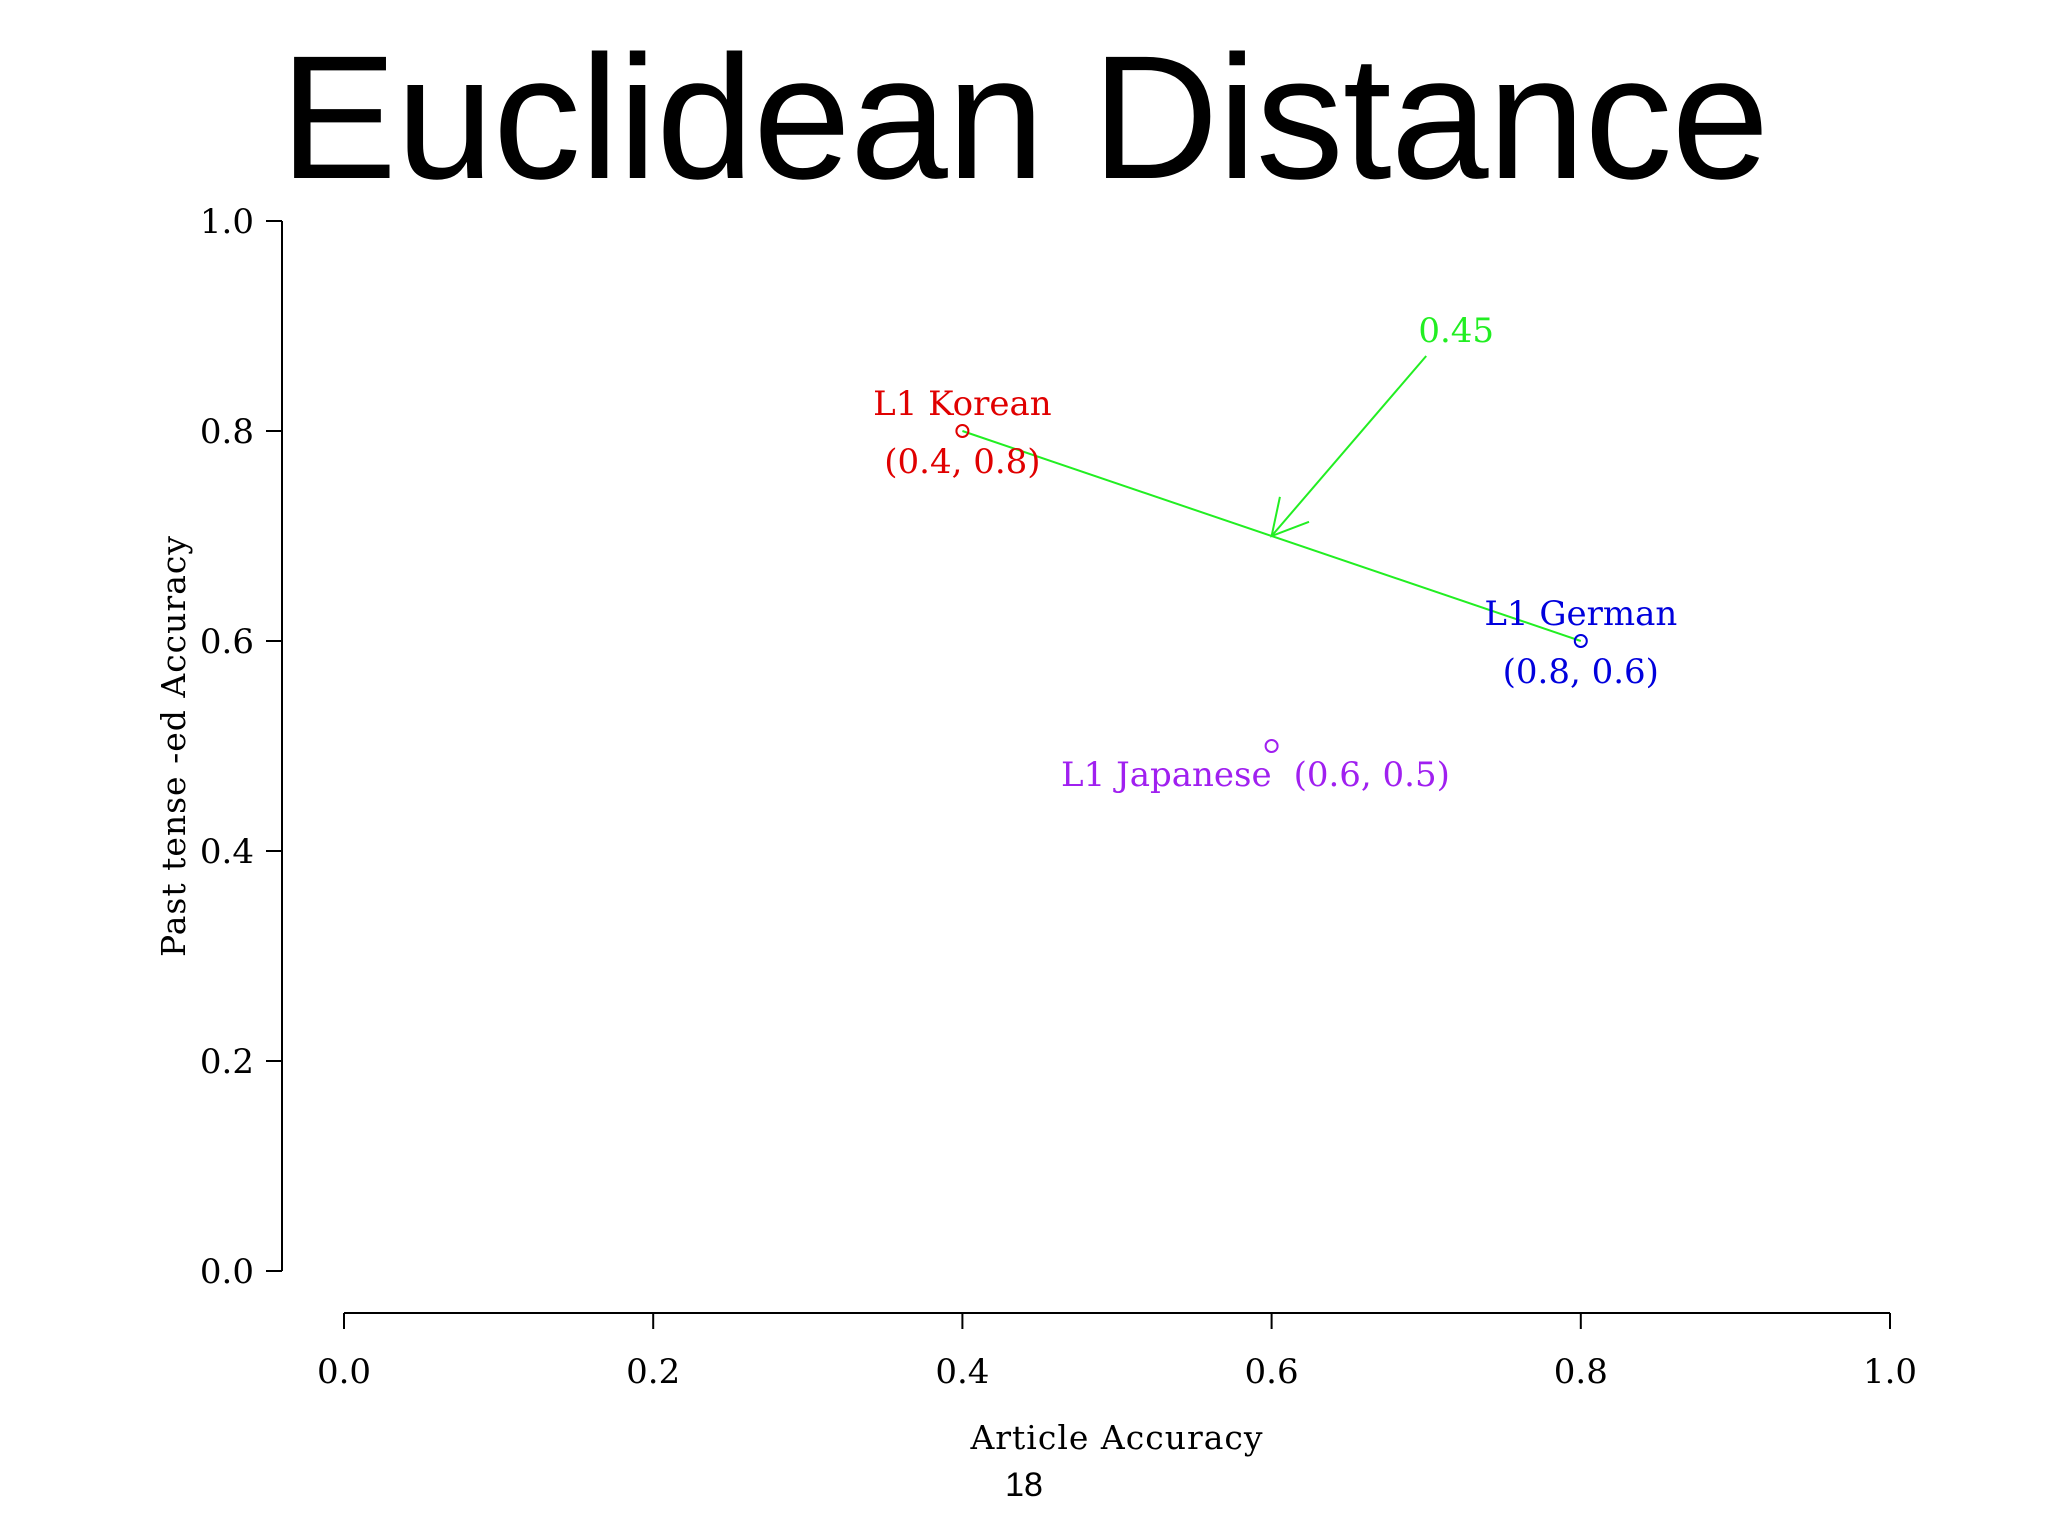 The width and height of the screenshot is (2048, 1536). Describe the element at coordinates (653, 1372) in the screenshot. I see `x-tick-label: 0.2` at that location.